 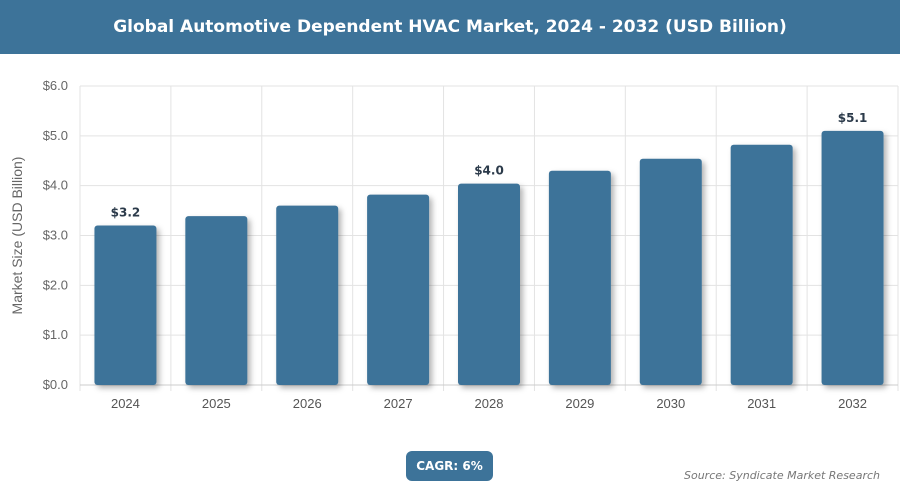 I want to click on y-tick-label: $4.0, so click(x=55, y=185).